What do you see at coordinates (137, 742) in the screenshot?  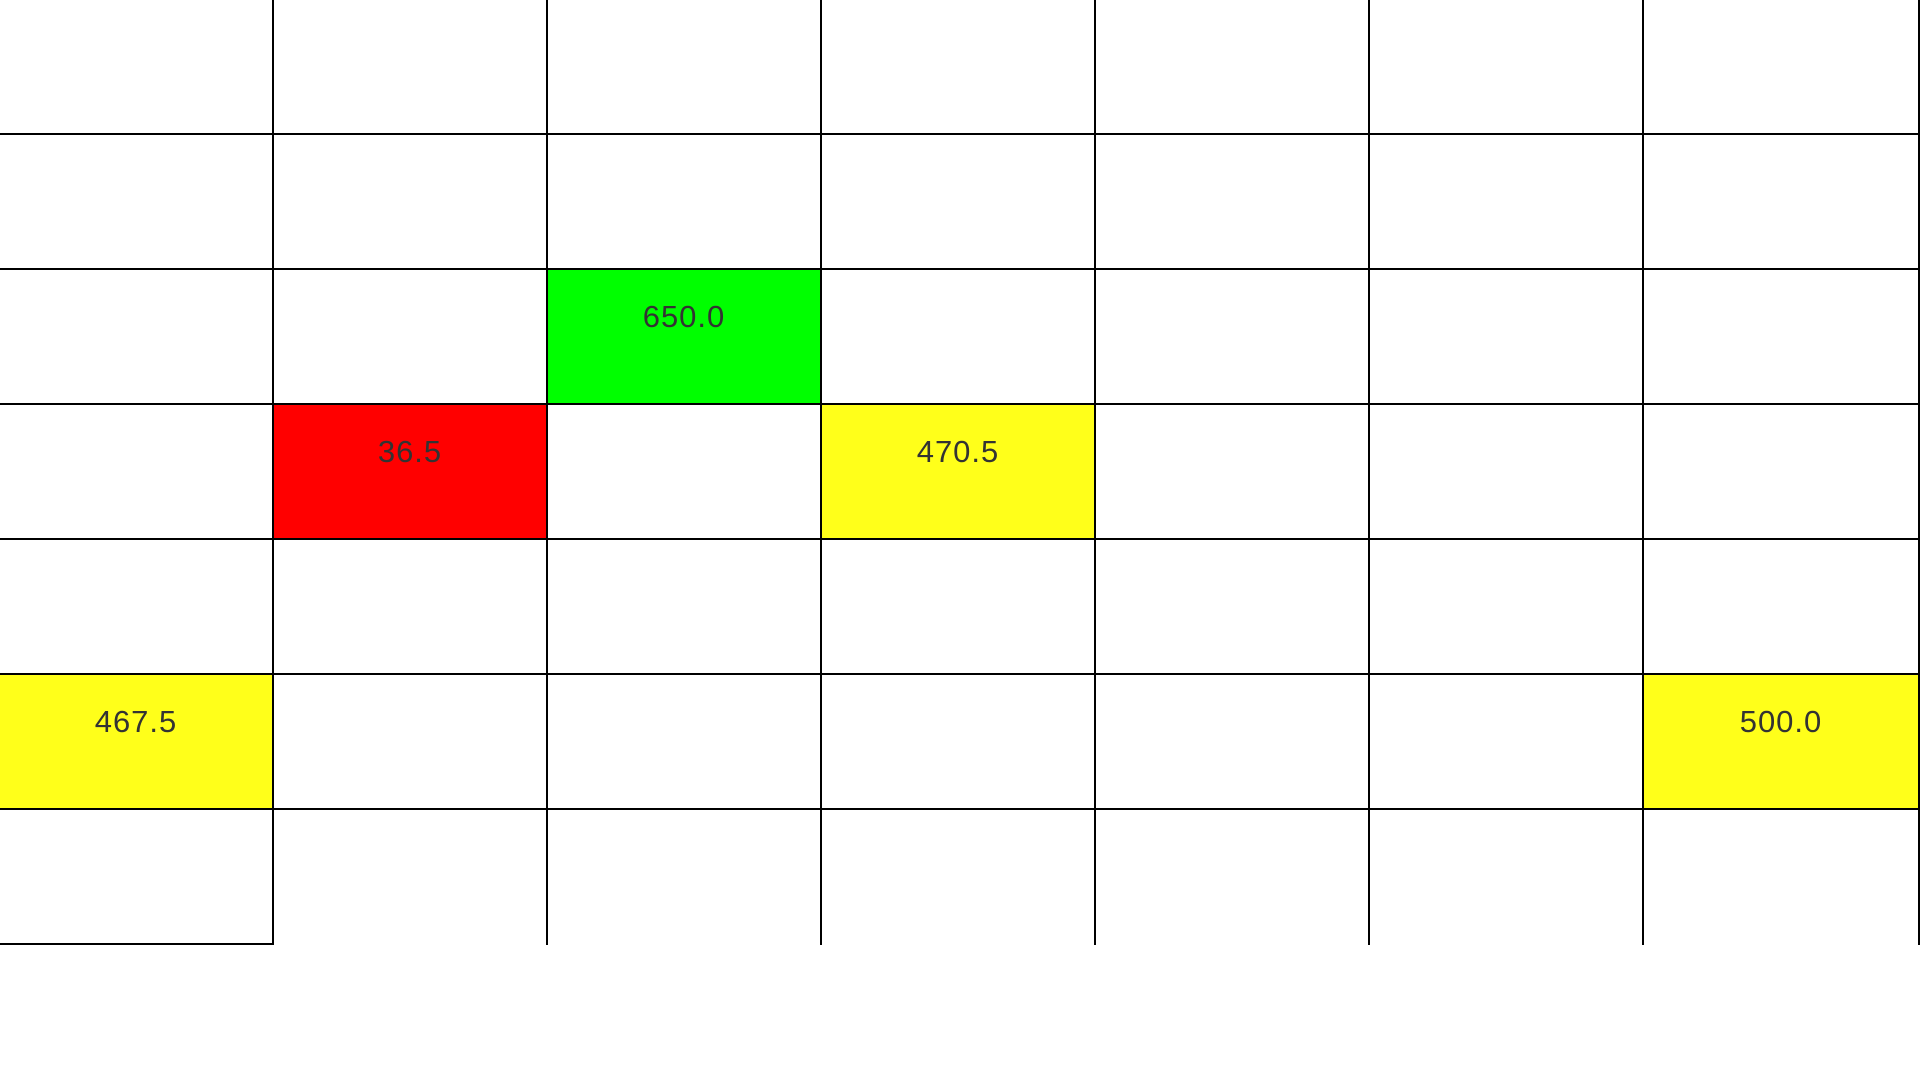 I see `grid-cell-yellow: 467.5` at bounding box center [137, 742].